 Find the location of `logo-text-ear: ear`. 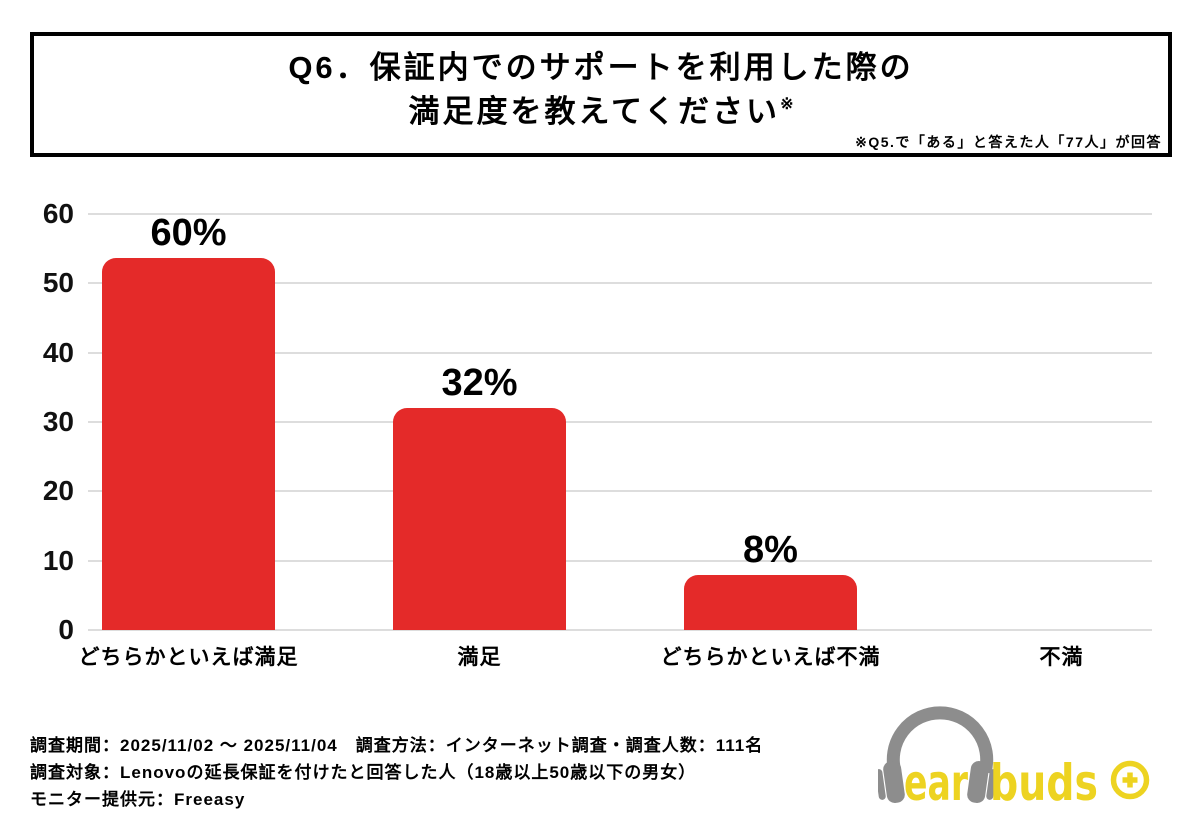

logo-text-ear: ear is located at coordinates (936, 783).